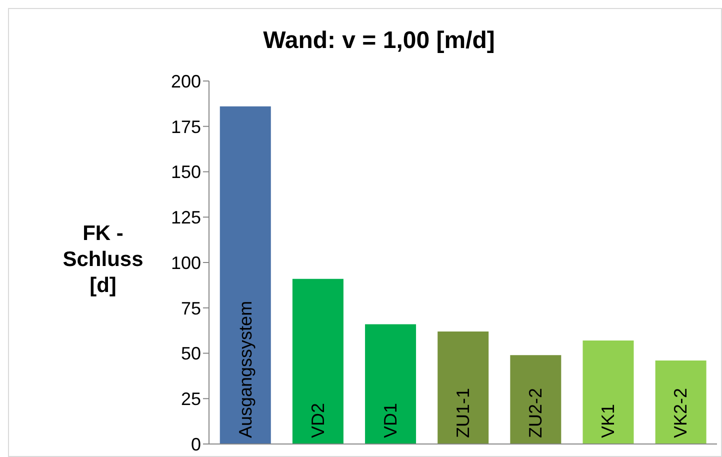 The height and width of the screenshot is (457, 722). I want to click on x-tick-label: ZU2-2, so click(536, 413).